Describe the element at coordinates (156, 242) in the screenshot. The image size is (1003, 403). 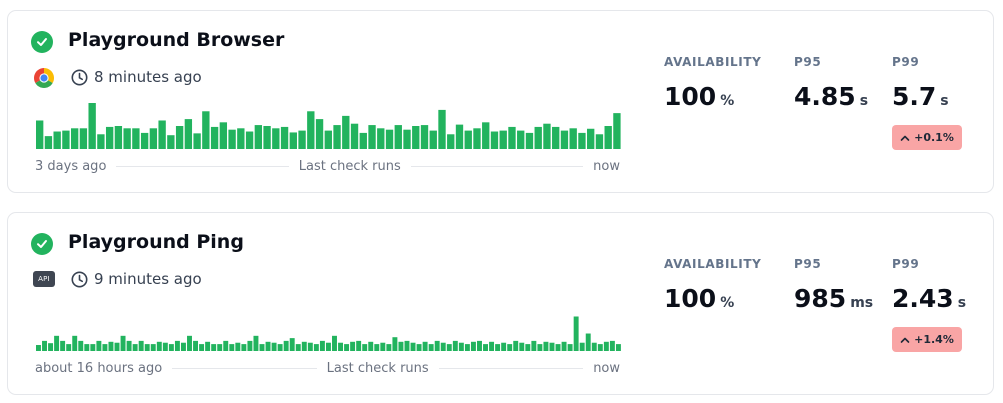
I see `check-title: Playground Ping` at that location.